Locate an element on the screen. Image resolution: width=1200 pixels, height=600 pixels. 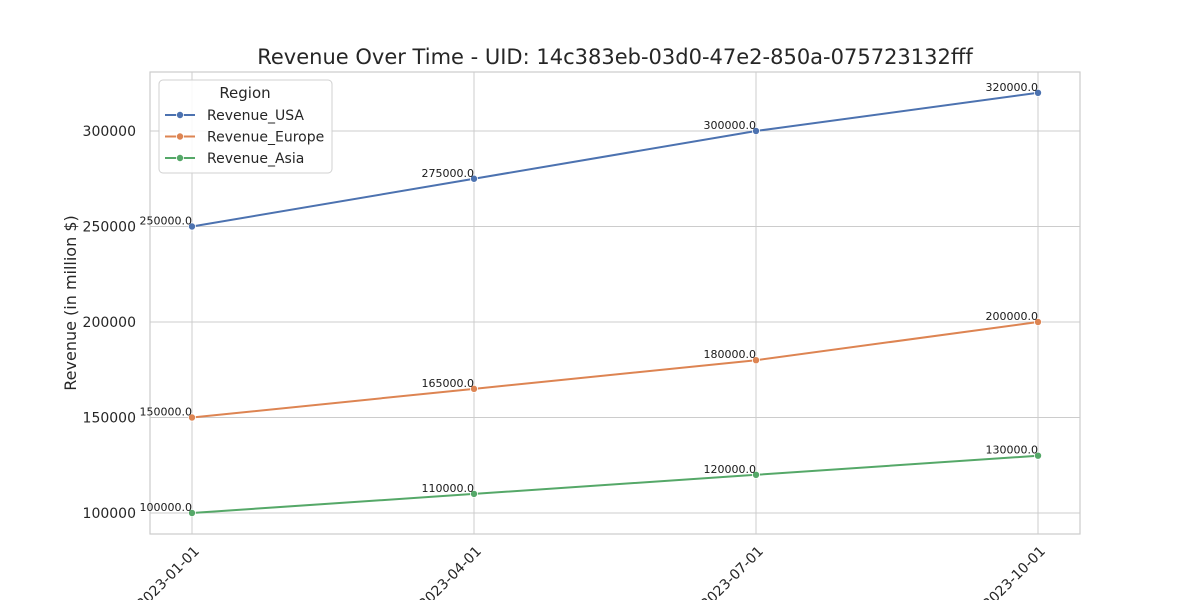
y-tick-label: 150000 is located at coordinates (109, 419).